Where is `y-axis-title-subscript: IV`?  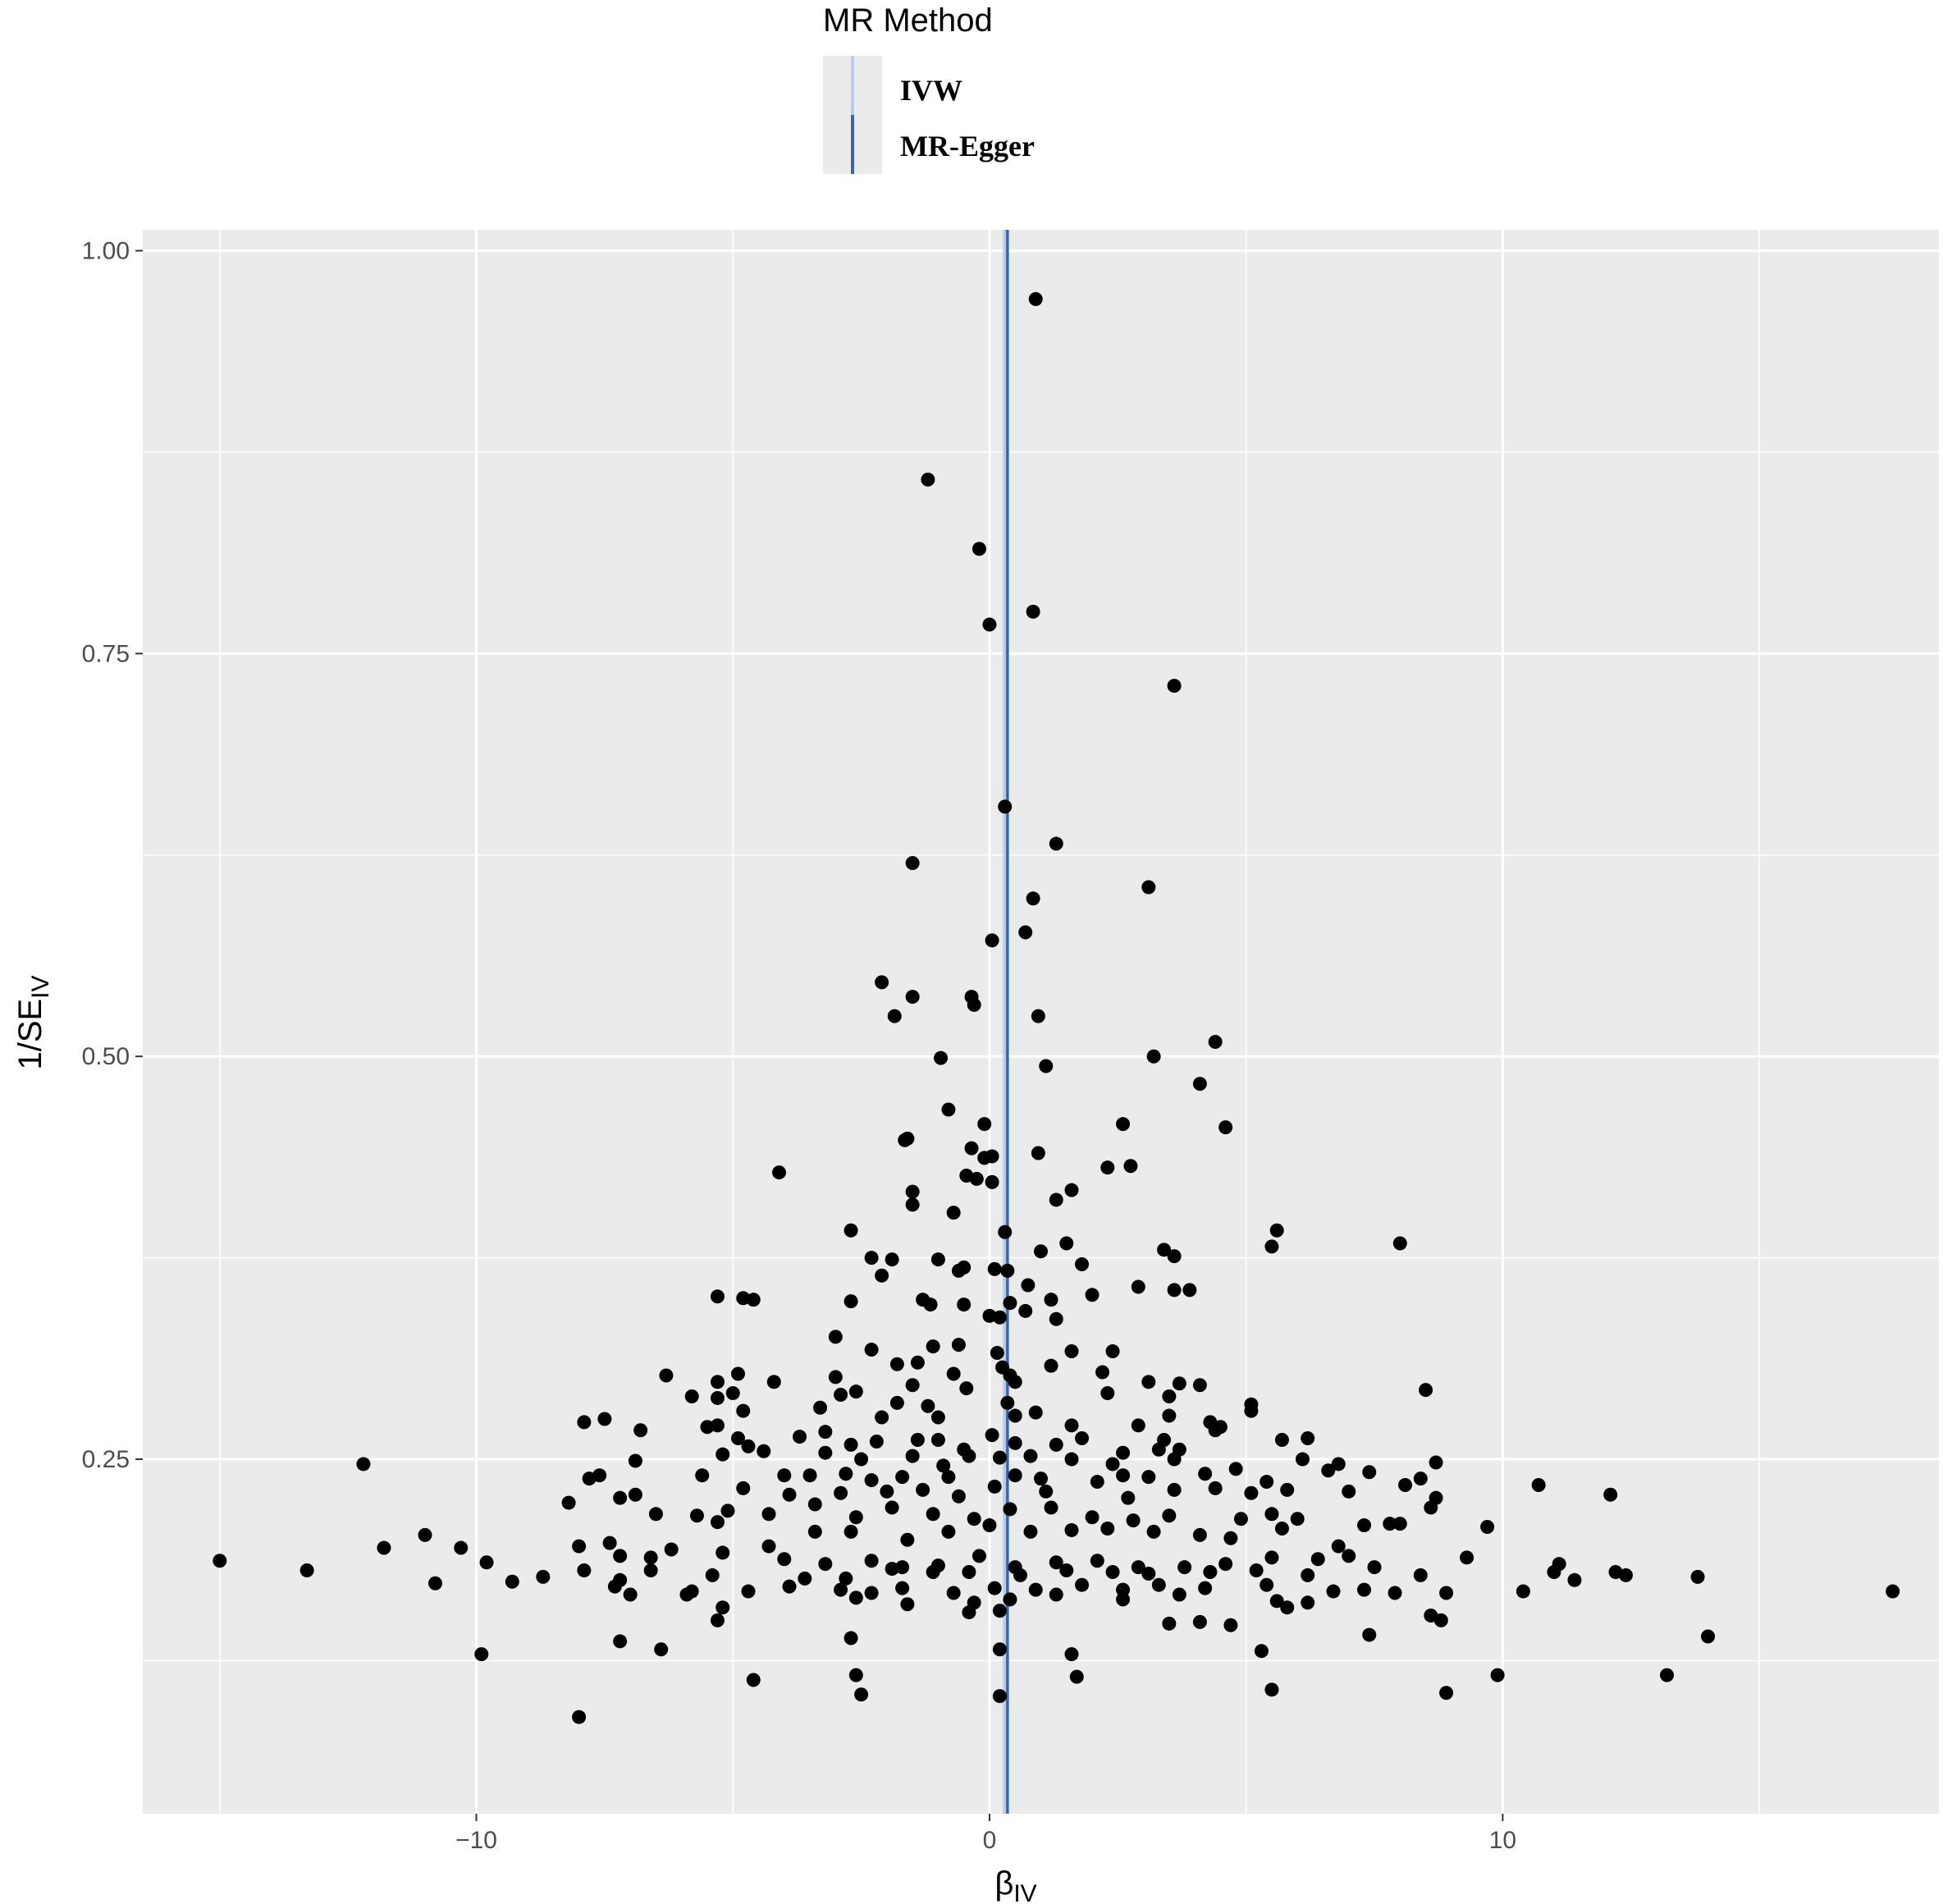
y-axis-title-subscript: IV is located at coordinates (40, 986).